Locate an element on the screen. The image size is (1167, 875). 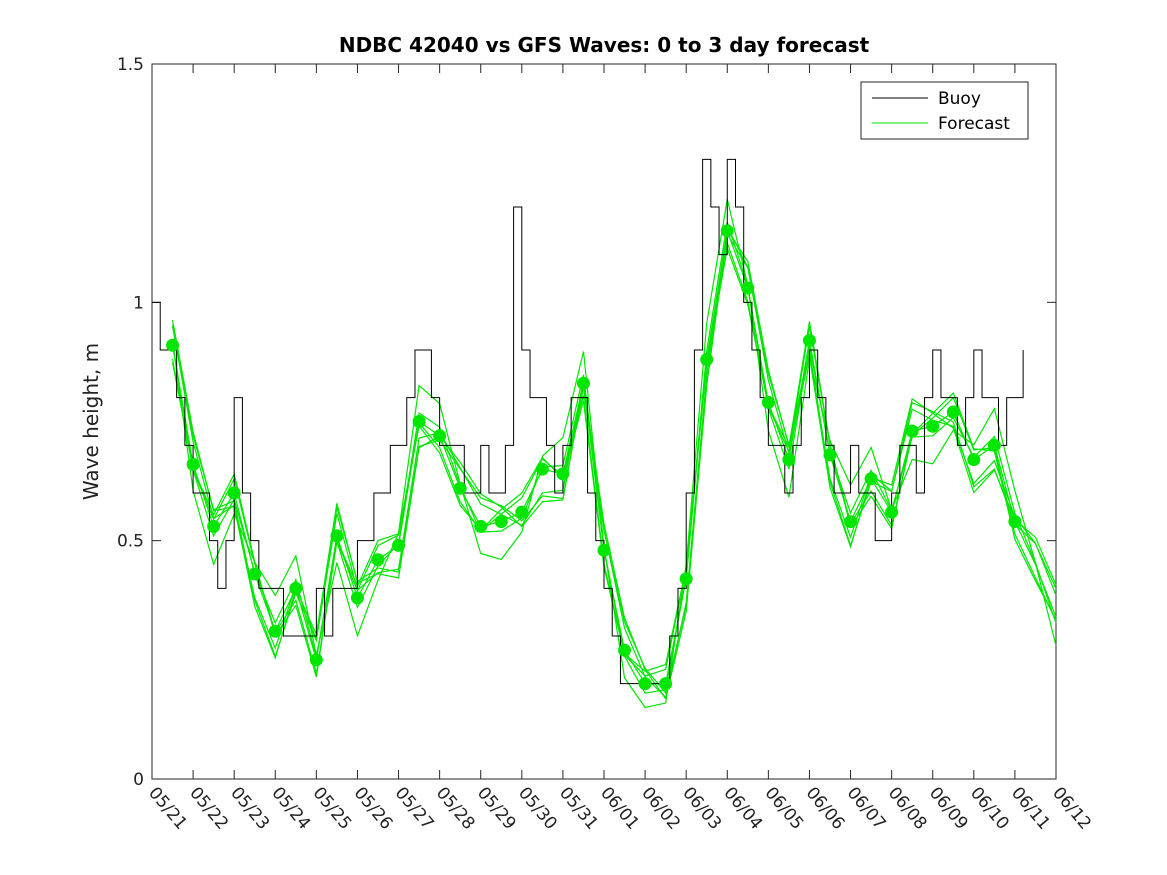
legend-buoy-label: Buoy is located at coordinates (959, 99).